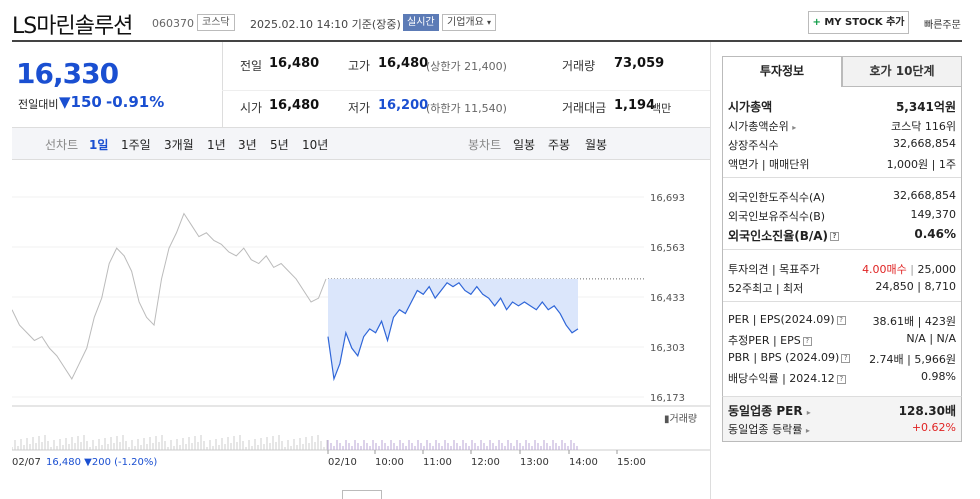 This screenshot has width=980, height=499. What do you see at coordinates (937, 269) in the screenshot?
I see `target-price: 25,000` at bounding box center [937, 269].